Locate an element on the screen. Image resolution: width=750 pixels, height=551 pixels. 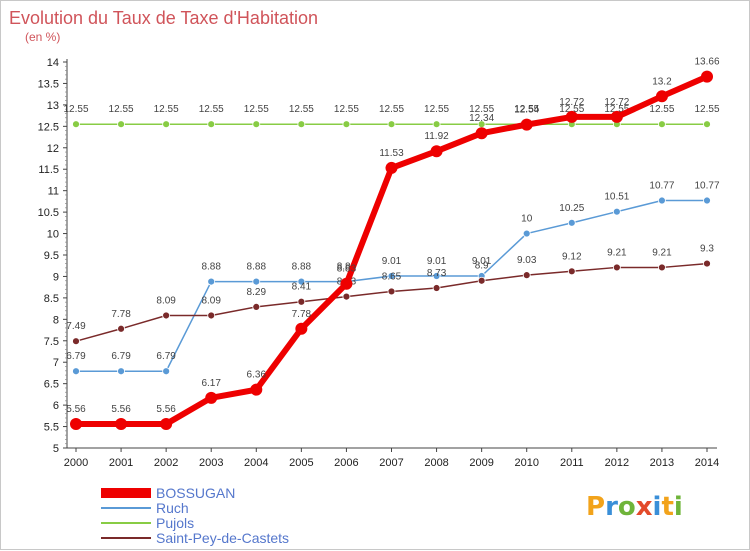
chart-title: Evolution du Taux de Taxe d'Habitation is located at coordinates (163, 18).